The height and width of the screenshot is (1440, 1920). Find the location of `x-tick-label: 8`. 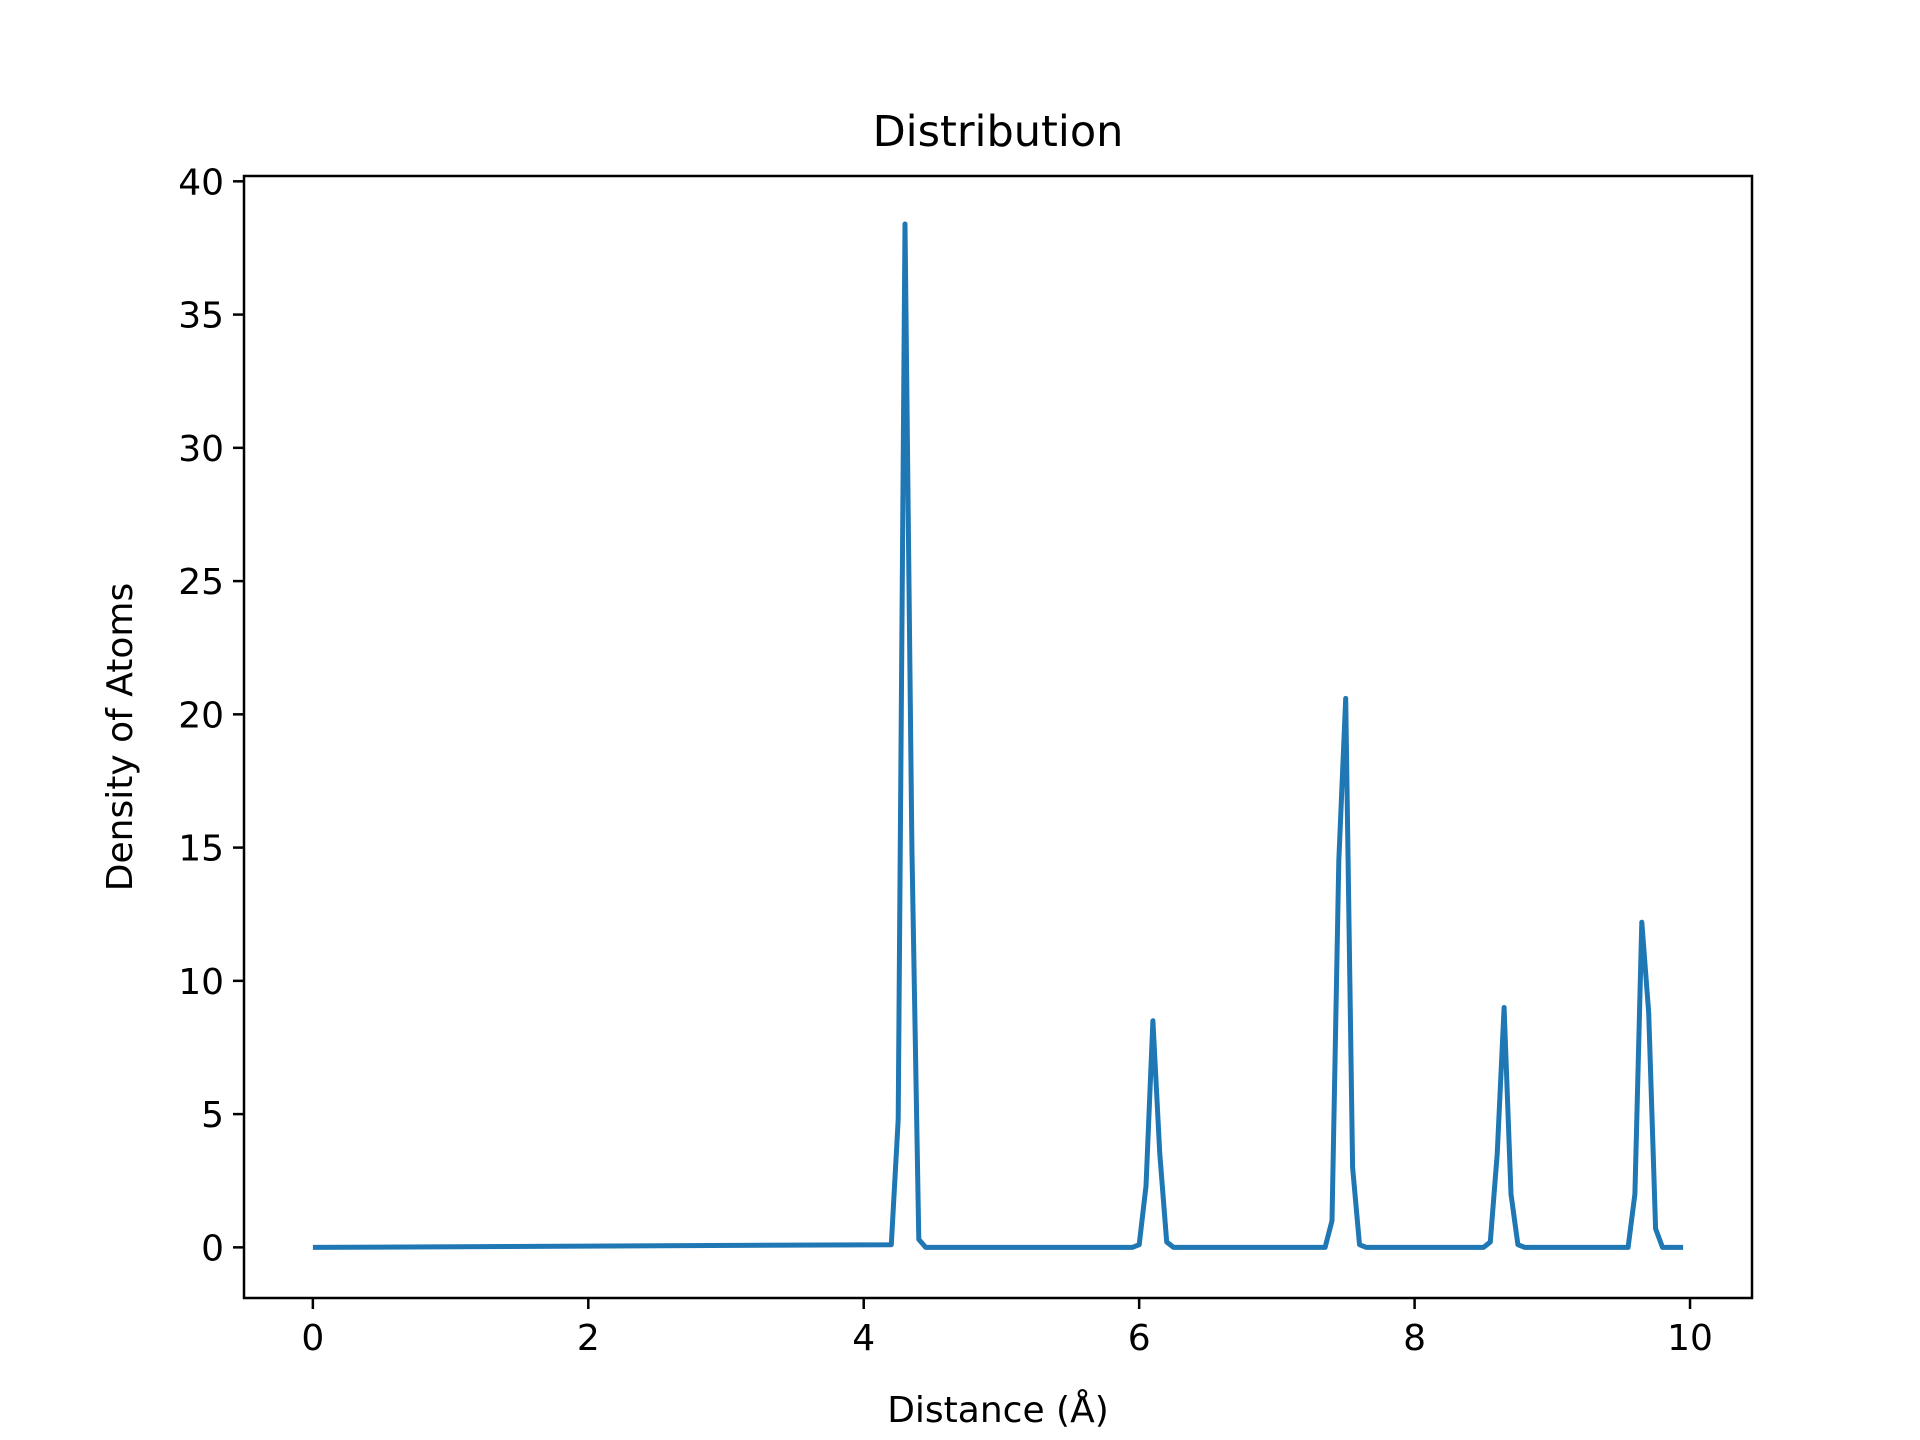

x-tick-label: 8 is located at coordinates (1414, 1338).